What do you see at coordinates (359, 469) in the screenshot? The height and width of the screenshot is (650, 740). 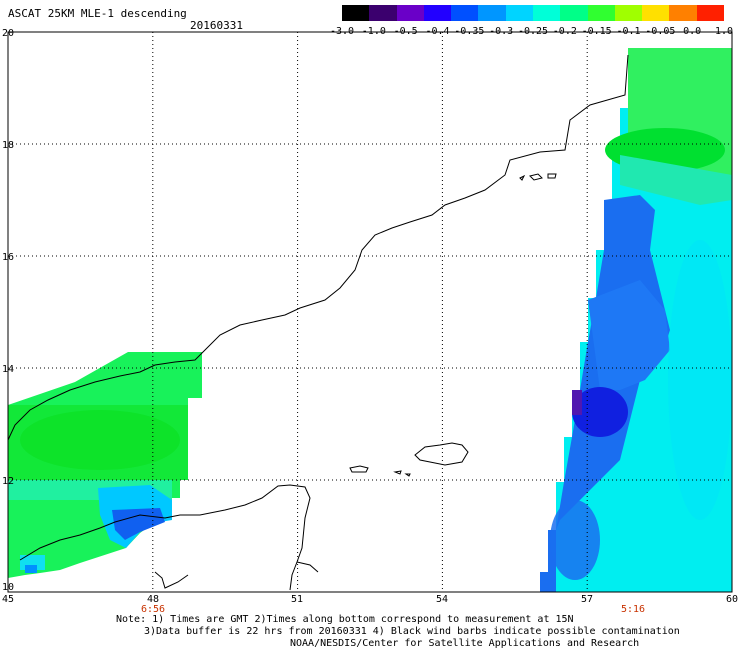 I see `abd-al-kuri-island` at bounding box center [359, 469].